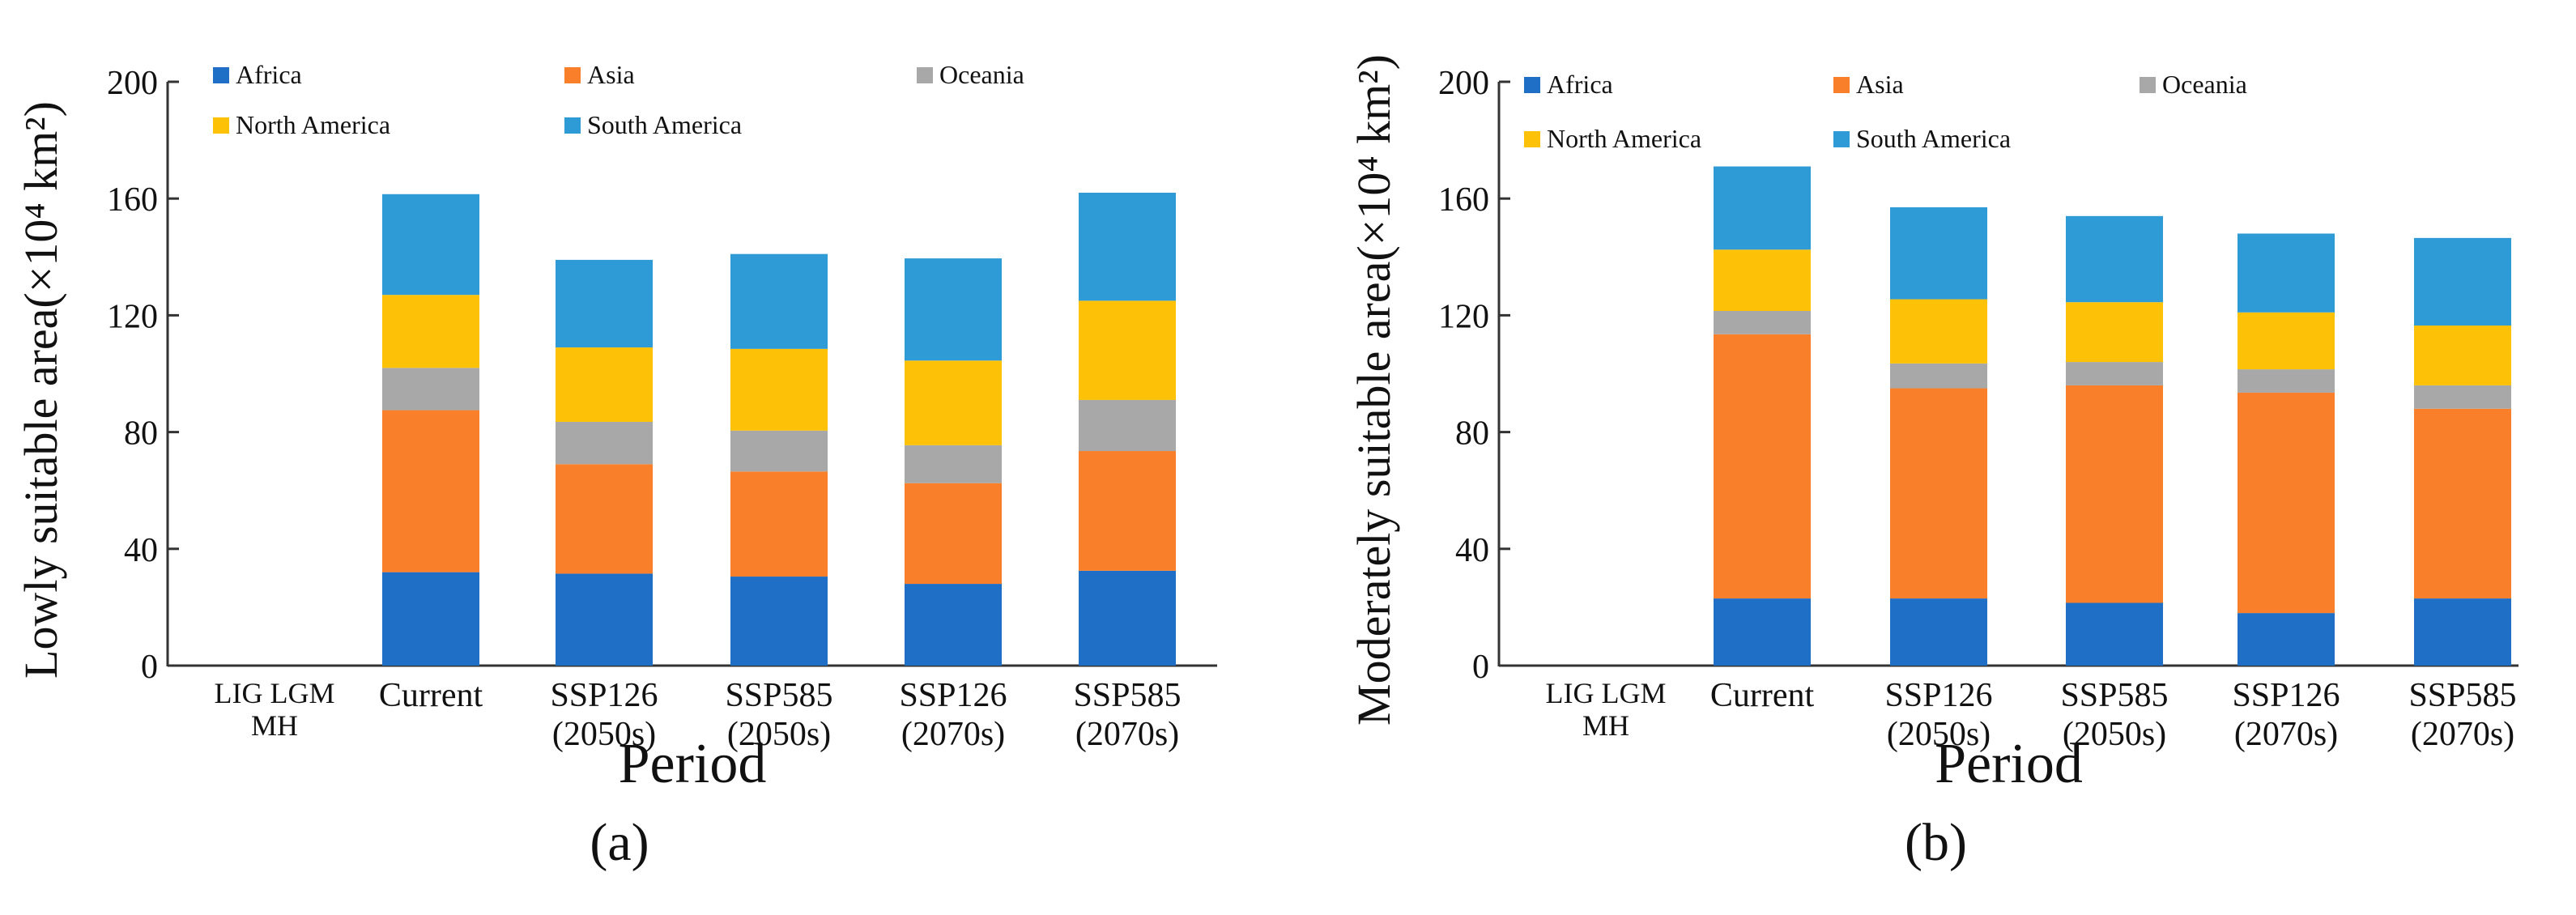 This screenshot has height=915, width=2576. Describe the element at coordinates (1580, 85) in the screenshot. I see `panel-b-legend-label-africa: Africa` at that location.